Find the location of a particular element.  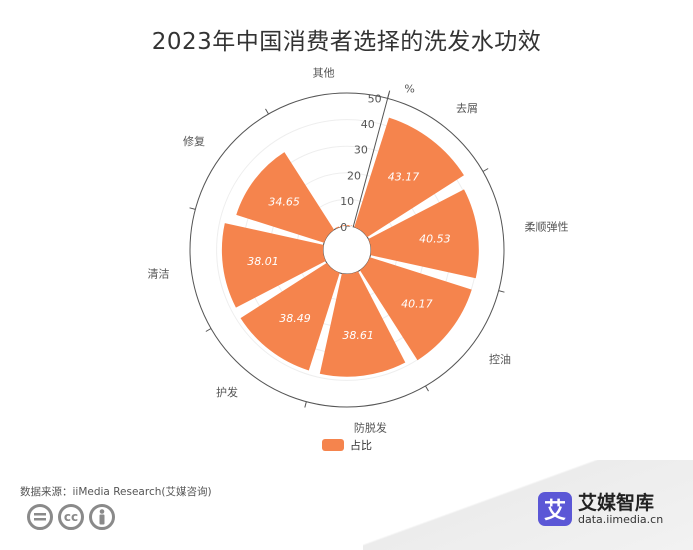

radius-tick-label: 0 is located at coordinates (343, 227).